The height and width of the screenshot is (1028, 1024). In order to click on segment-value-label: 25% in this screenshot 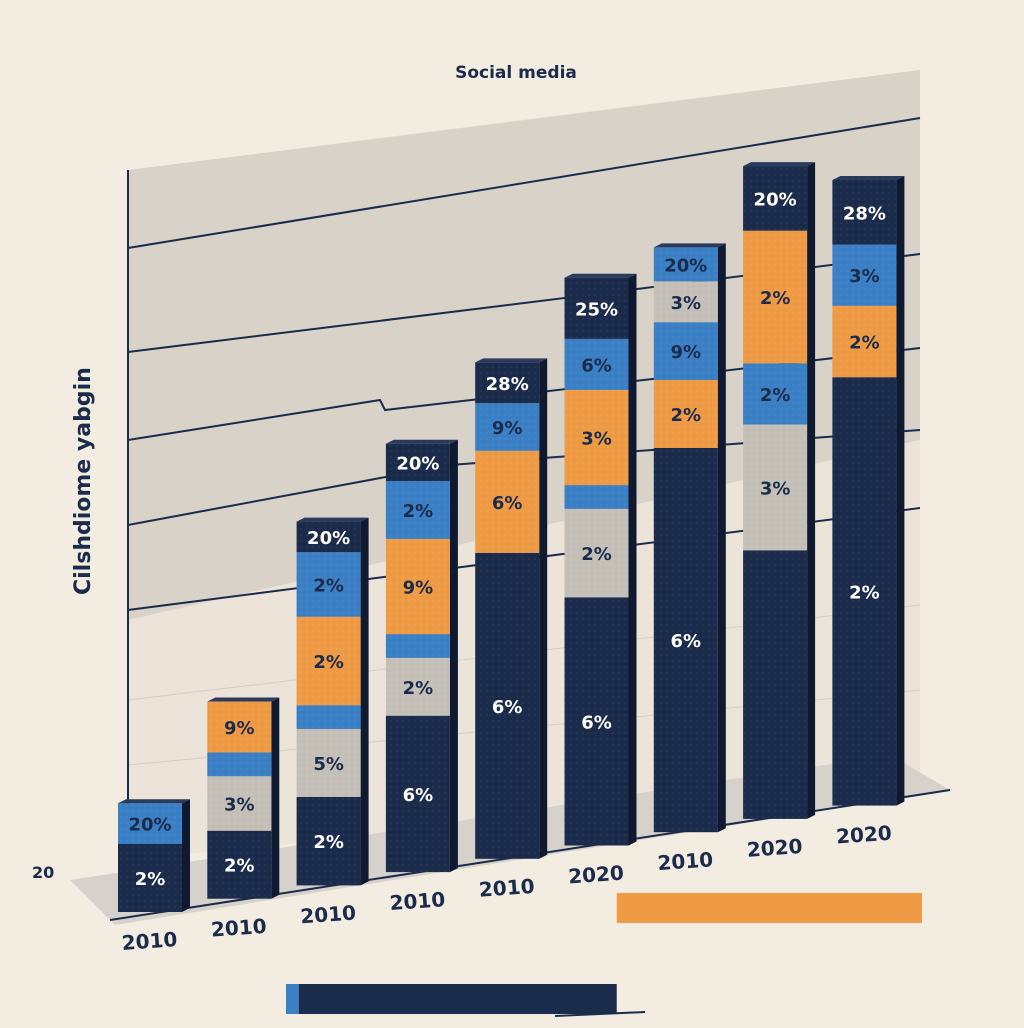, I will do `click(596, 309)`.